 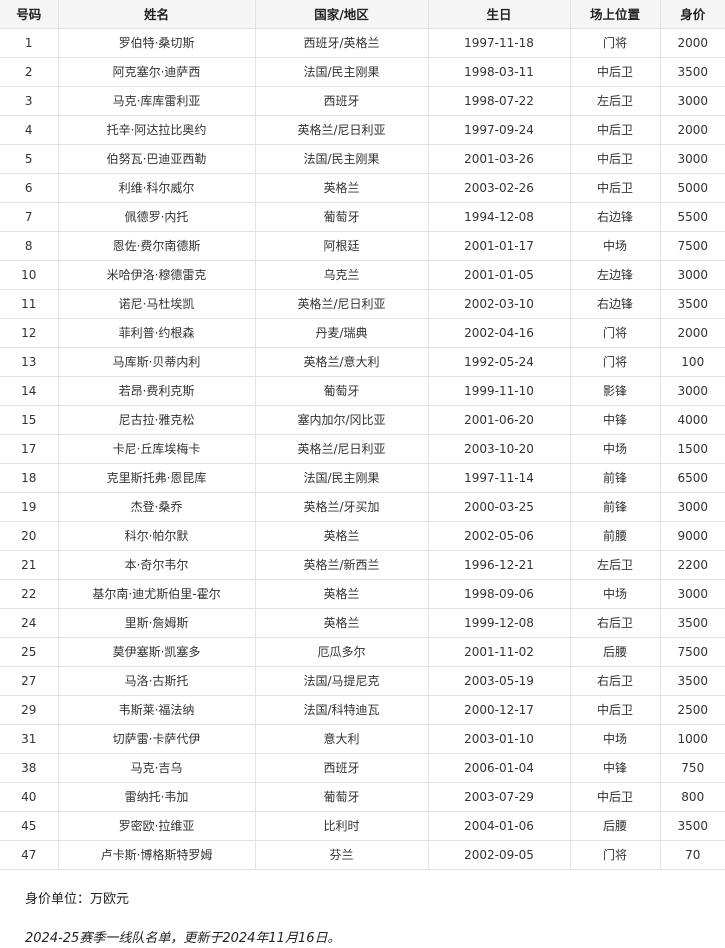 I want to click on cell-birthday: 2006-01-04, so click(x=499, y=767).